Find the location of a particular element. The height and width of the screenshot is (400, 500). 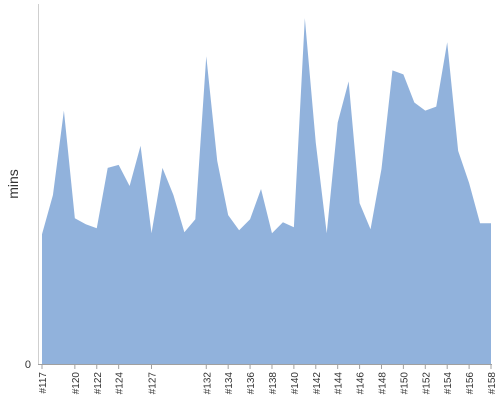

x-tick-label: #117 is located at coordinates (43, 383).